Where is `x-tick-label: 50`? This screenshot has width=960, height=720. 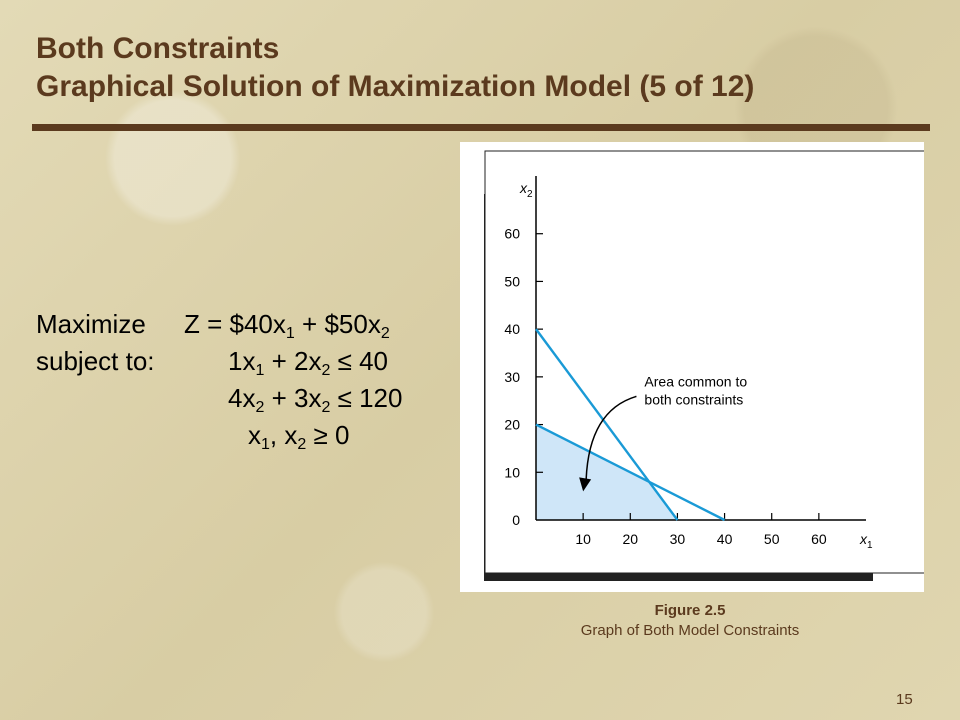
x-tick-label: 50 is located at coordinates (772, 539).